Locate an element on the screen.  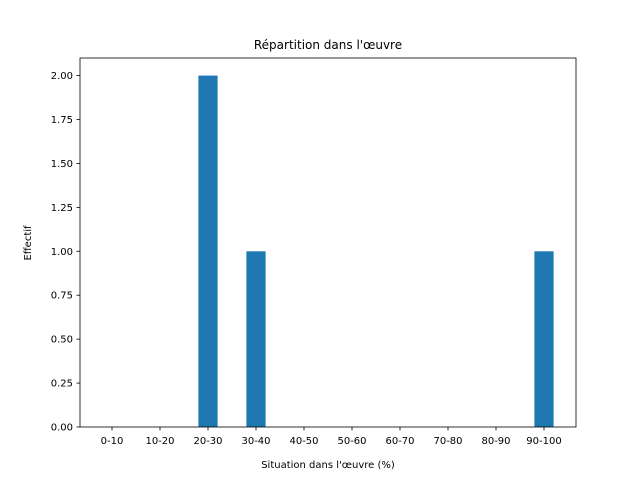
x-axis-label: Situation dans l'œuvre (%) is located at coordinates (328, 465).